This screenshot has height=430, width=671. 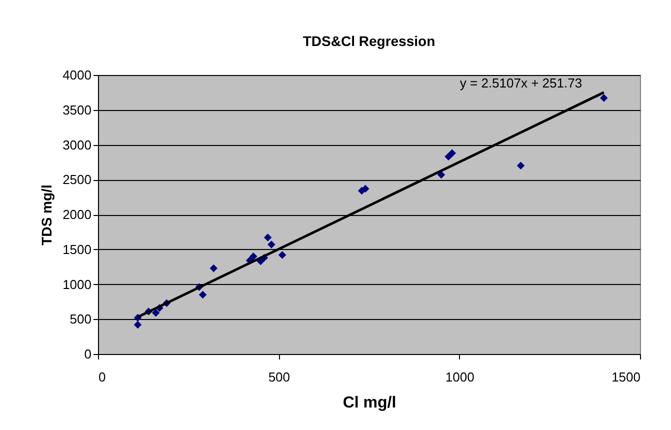 What do you see at coordinates (77, 214) in the screenshot?
I see `y-tick-label: 2000` at bounding box center [77, 214].